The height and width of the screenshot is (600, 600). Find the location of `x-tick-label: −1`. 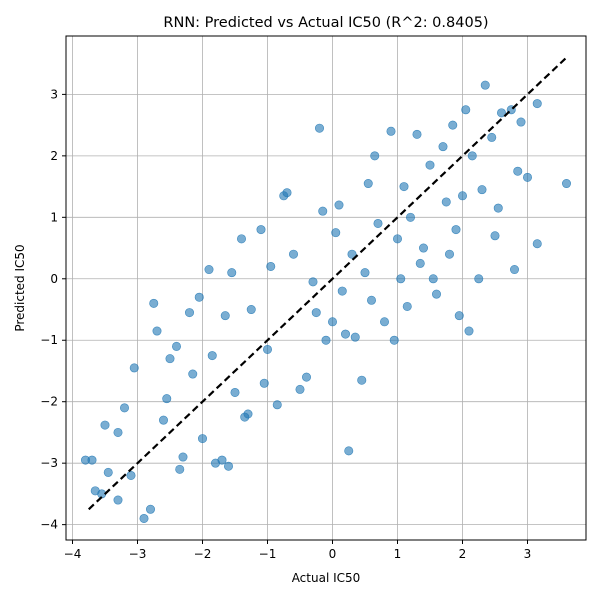

x-tick-label: −1 is located at coordinates (268, 554).